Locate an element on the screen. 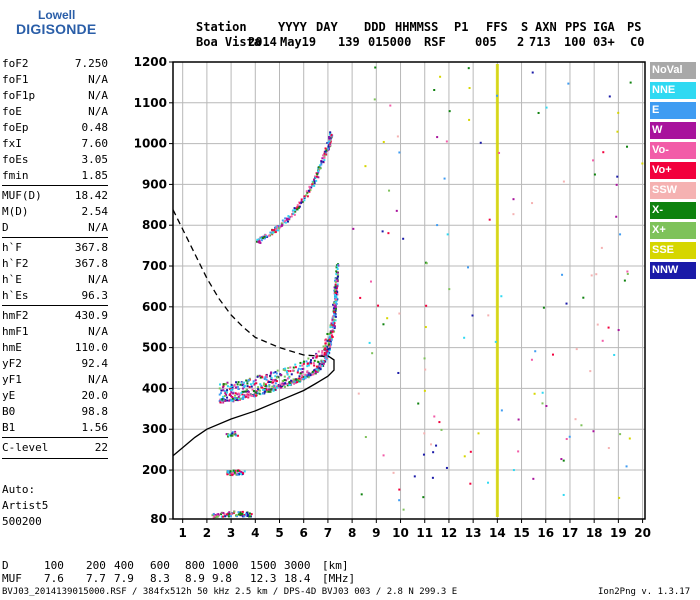 This screenshot has width=700, height=600. param-name: foF1 is located at coordinates (15, 79).